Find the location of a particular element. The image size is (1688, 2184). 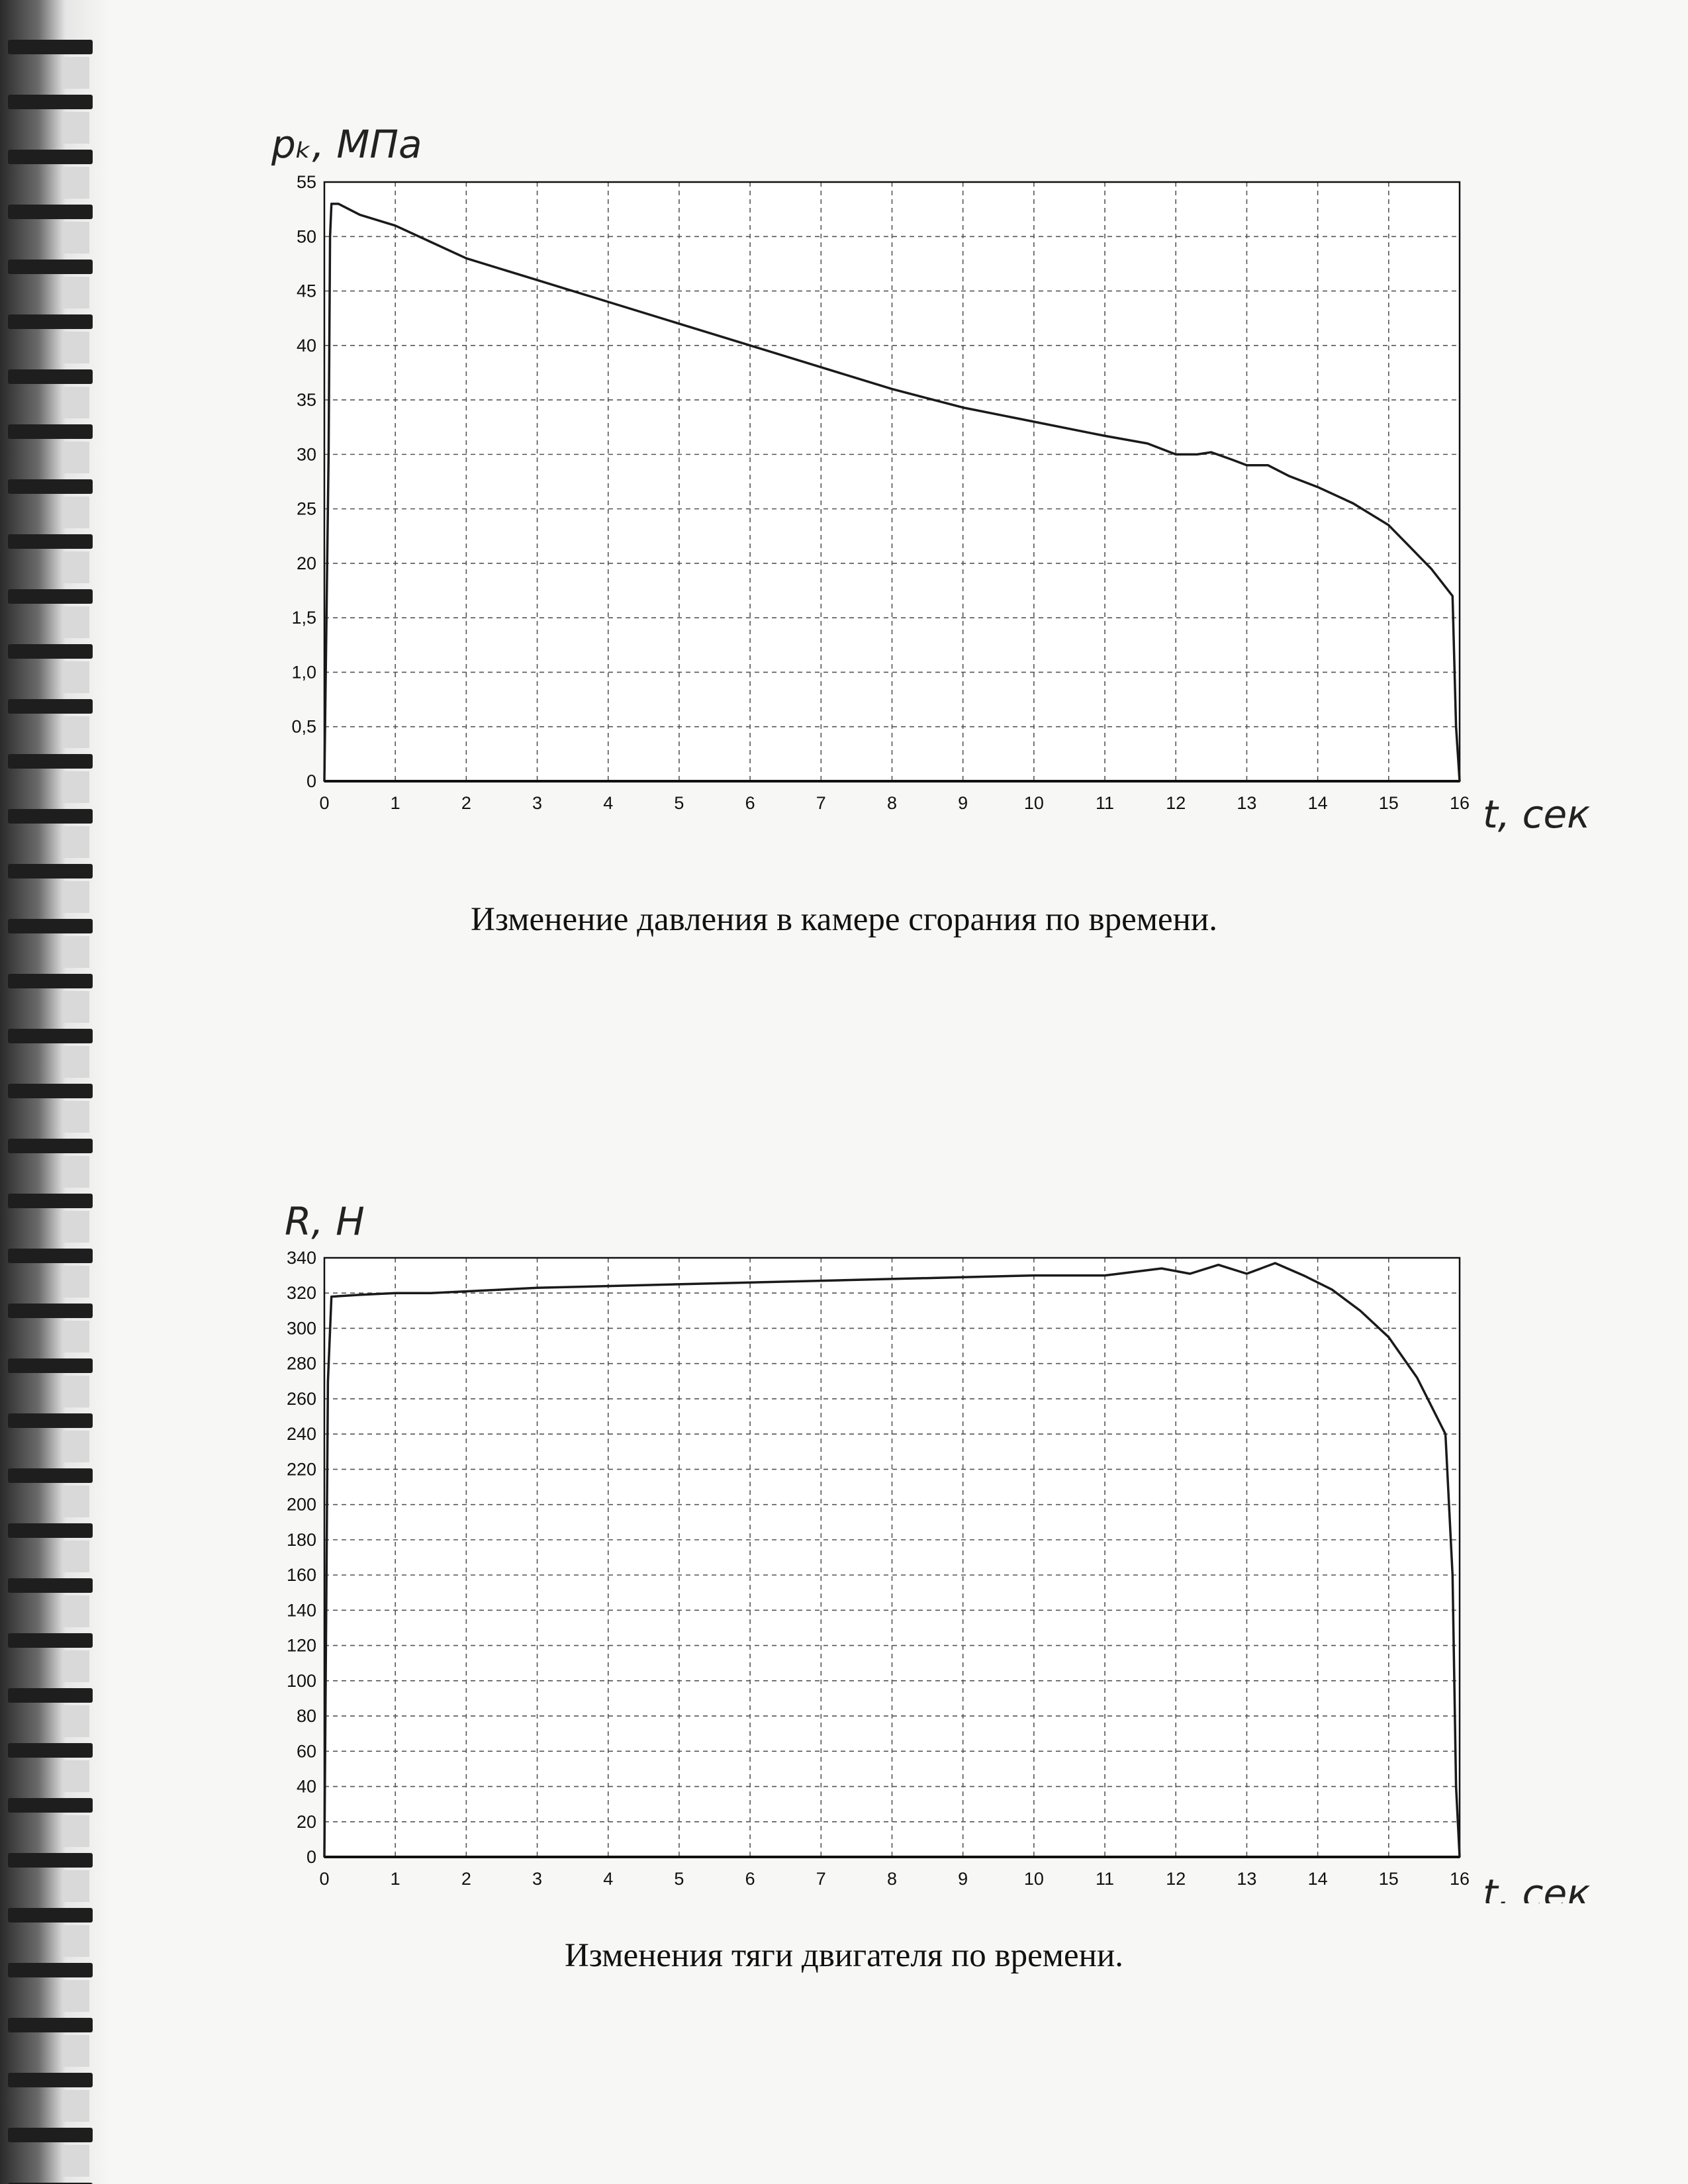

y-tick-label: 30 is located at coordinates (306, 454).